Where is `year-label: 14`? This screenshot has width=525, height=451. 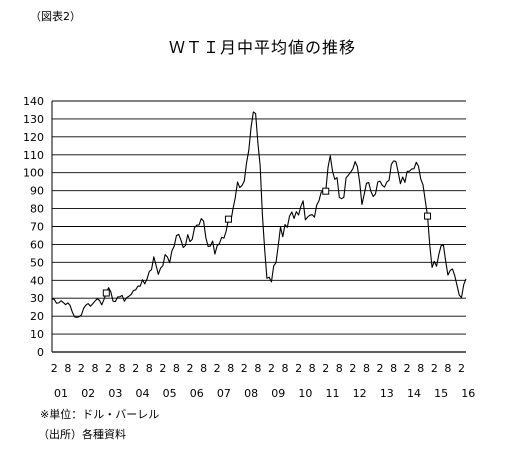 year-label: 14 is located at coordinates (414, 393).